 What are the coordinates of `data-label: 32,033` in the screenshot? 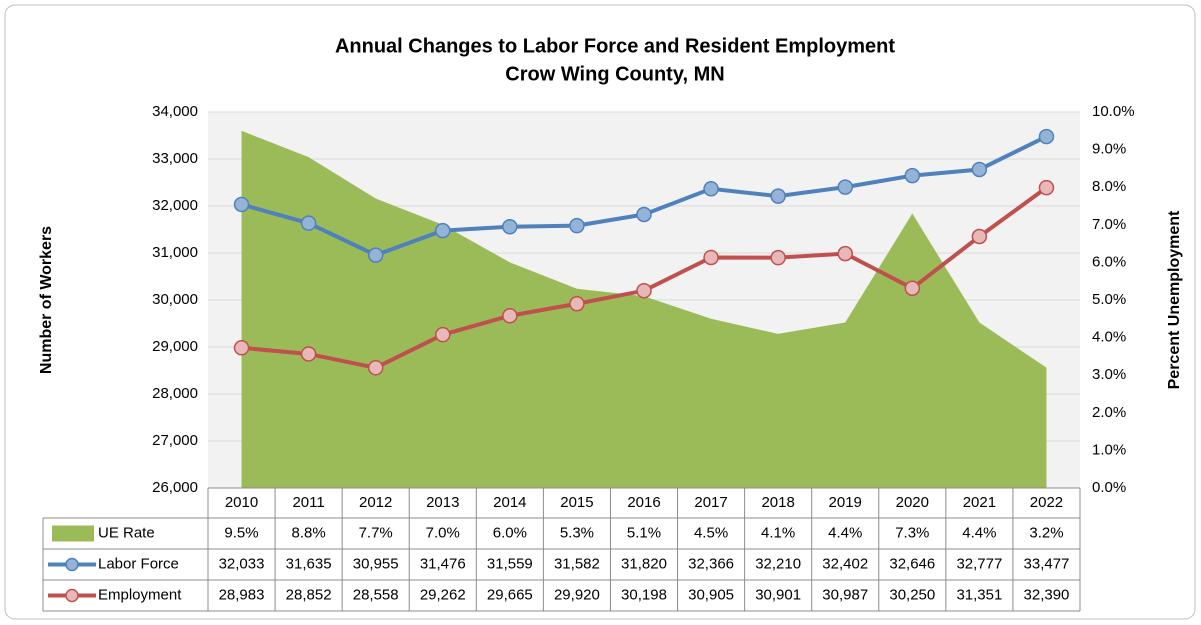 It's located at (242, 563).